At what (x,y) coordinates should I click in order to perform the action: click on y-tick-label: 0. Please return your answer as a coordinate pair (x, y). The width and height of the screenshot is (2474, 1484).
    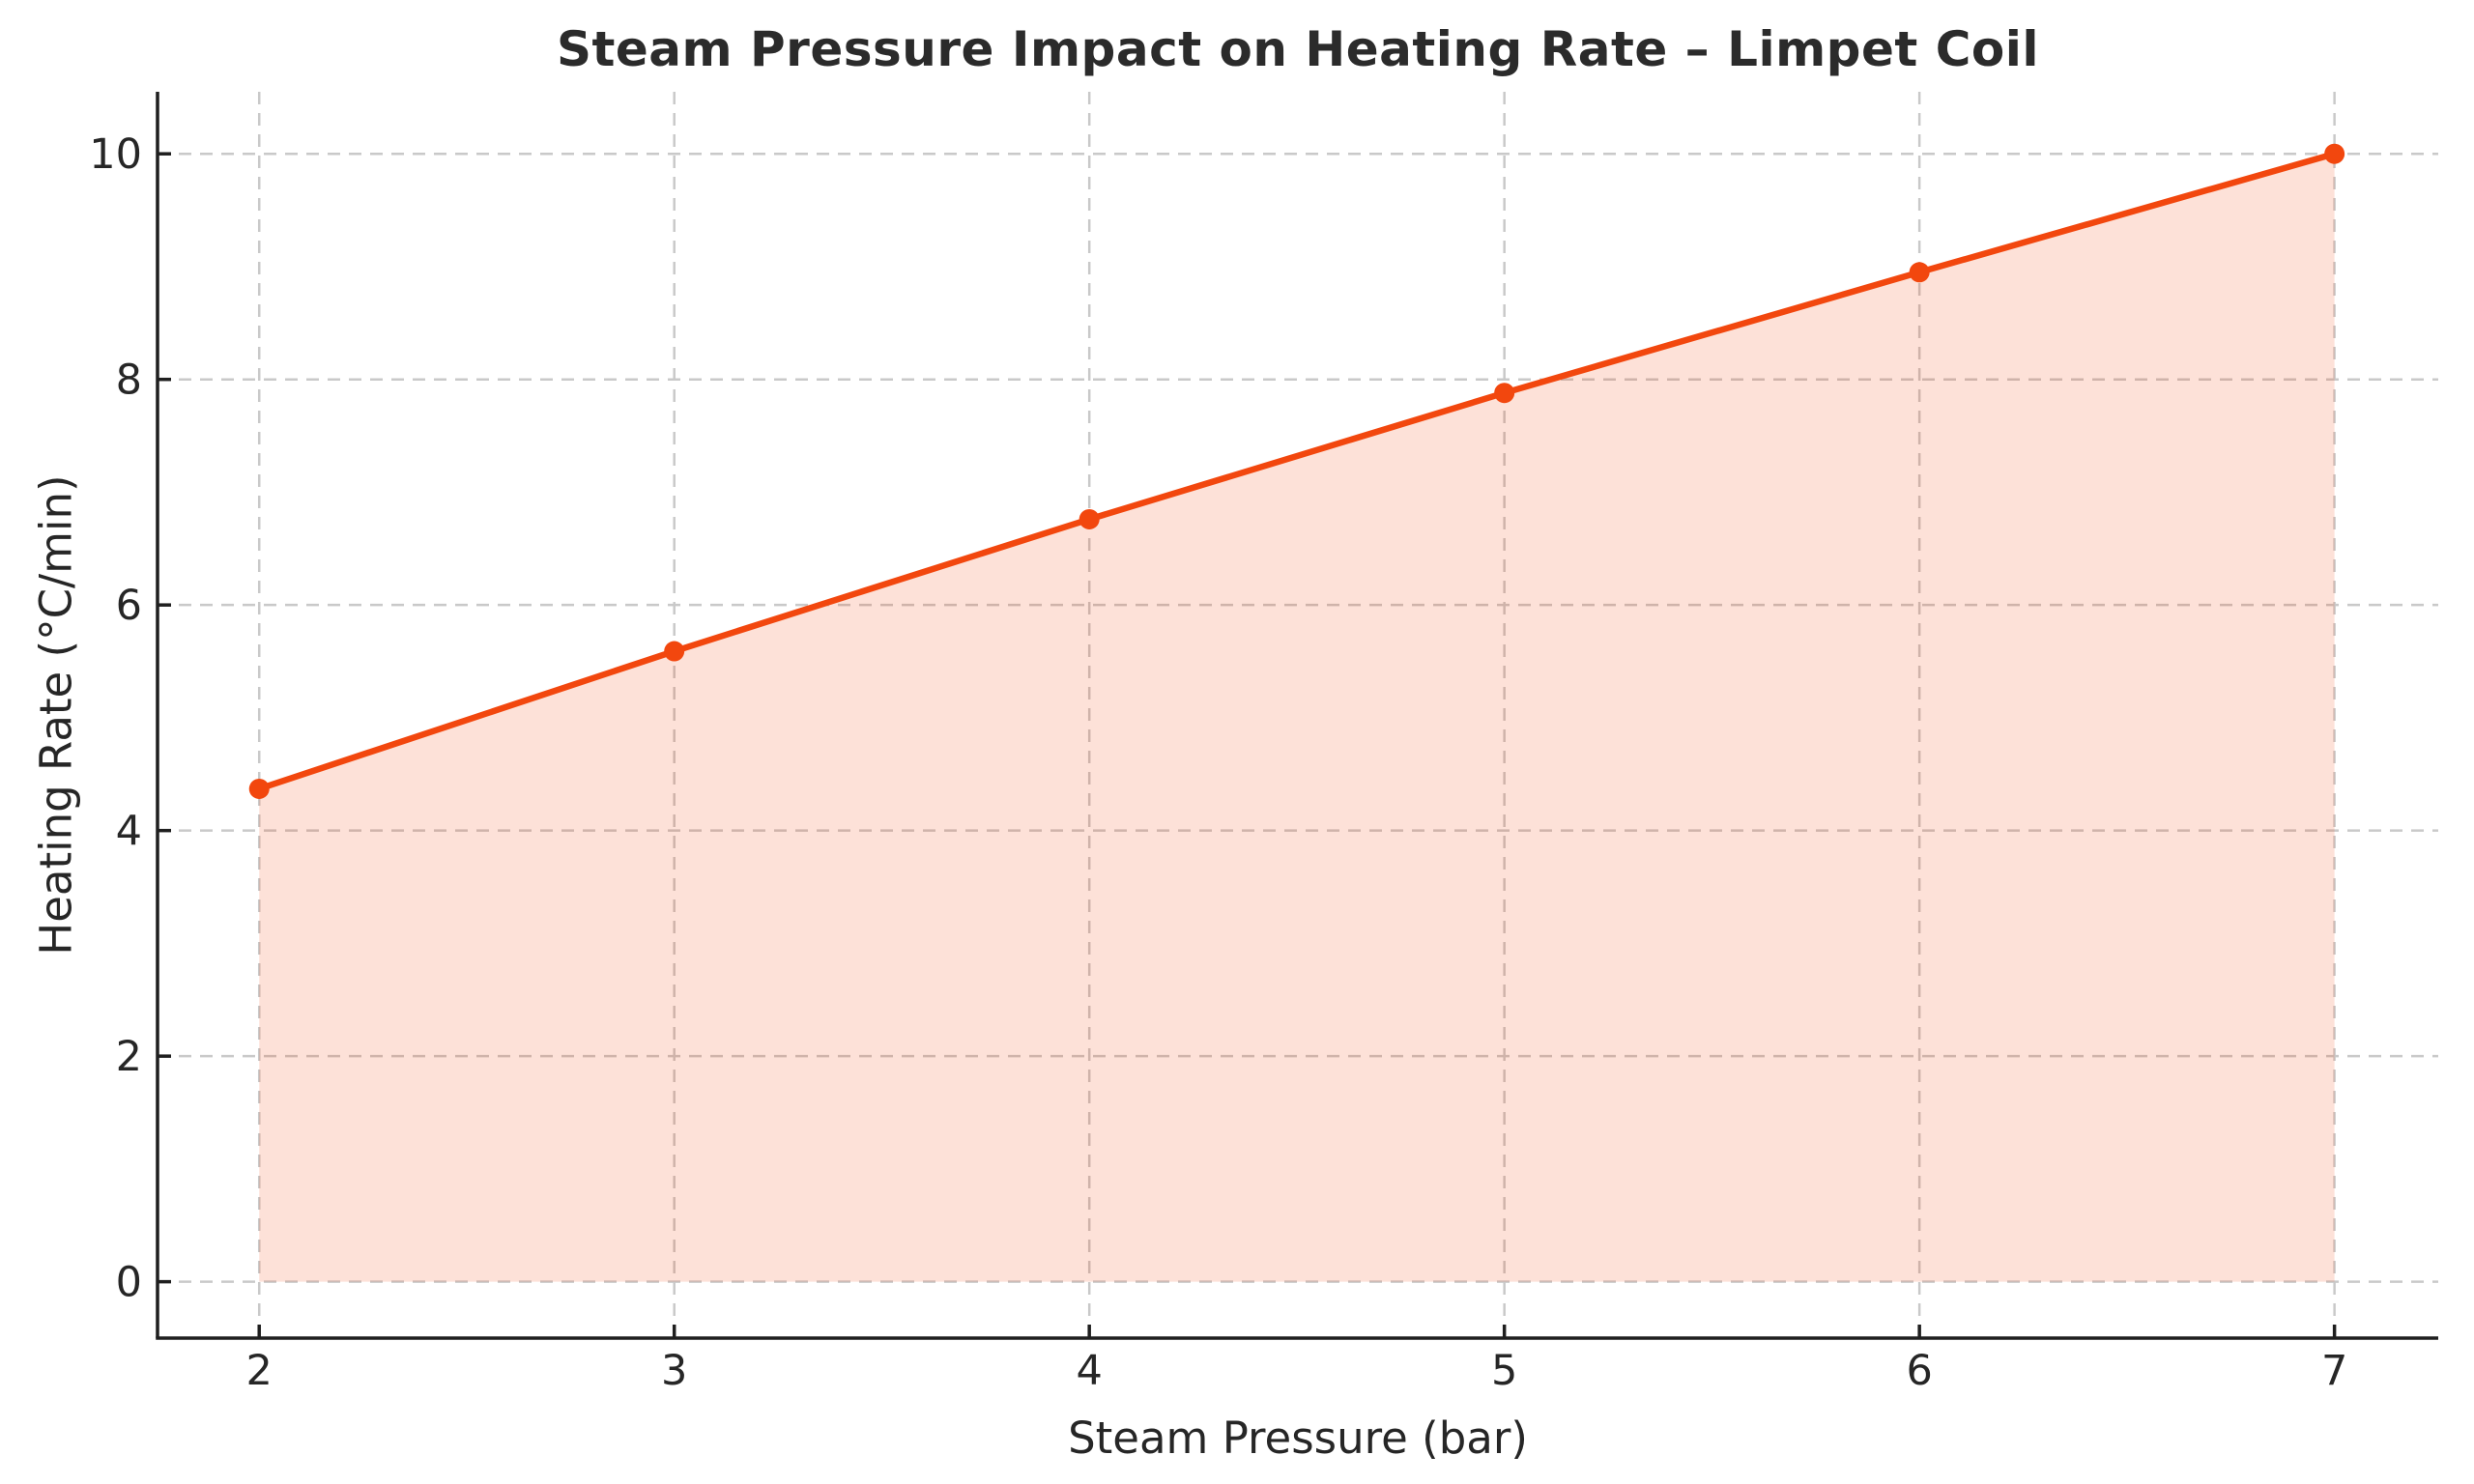
    Looking at the image, I should click on (129, 1283).